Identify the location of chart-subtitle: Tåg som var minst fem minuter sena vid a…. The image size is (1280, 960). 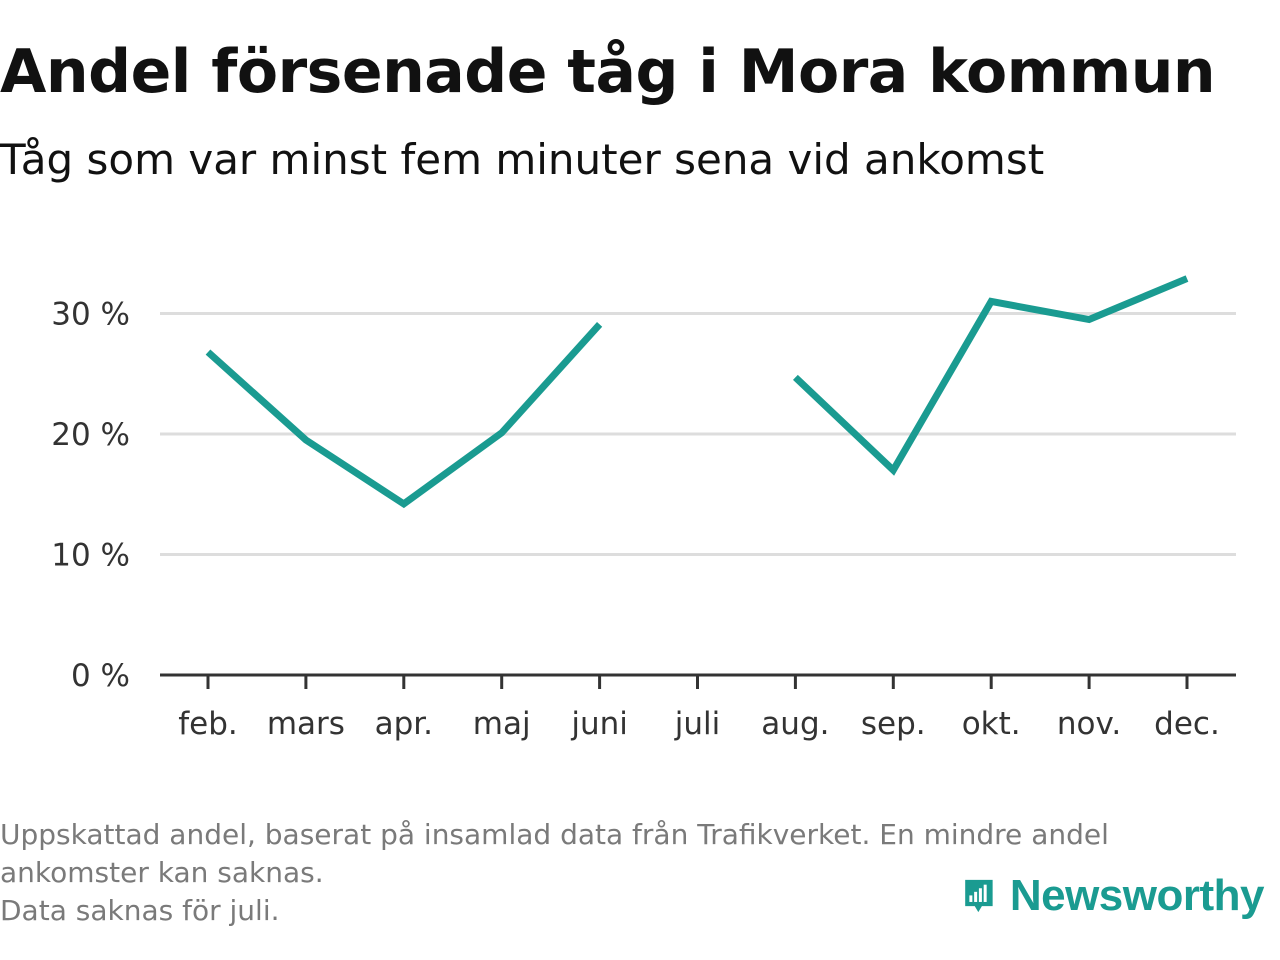
(522, 159).